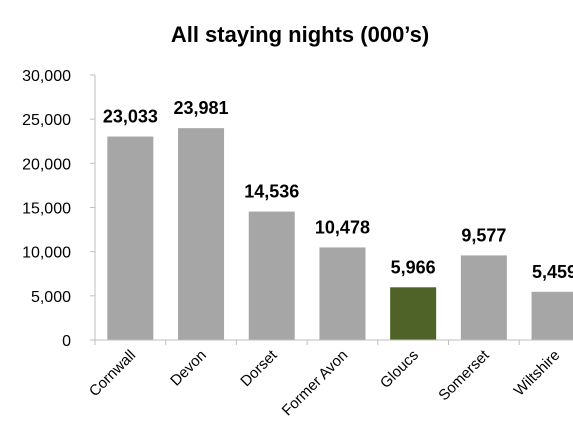 This screenshot has height=444, width=573. What do you see at coordinates (552, 272) in the screenshot?
I see `data-label: 5,459` at bounding box center [552, 272].